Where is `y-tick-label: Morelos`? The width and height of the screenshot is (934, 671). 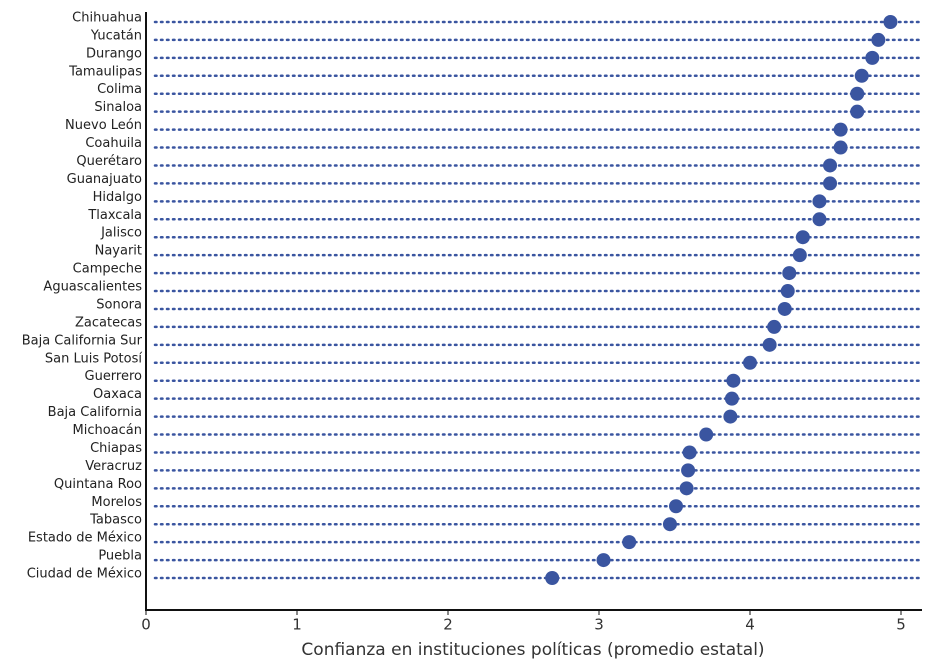
y-tick-label: Morelos is located at coordinates (116, 502).